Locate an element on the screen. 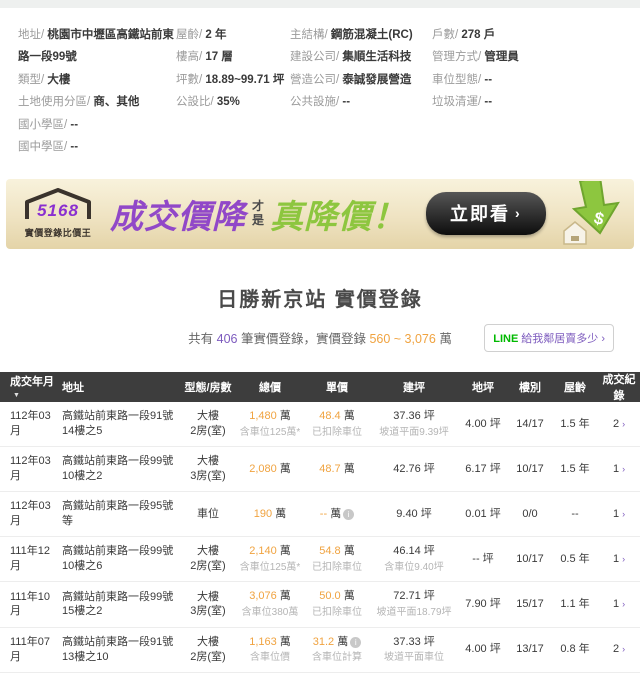  banner-headline: 成交價降 才 是 真降價！ is located at coordinates (258, 214).